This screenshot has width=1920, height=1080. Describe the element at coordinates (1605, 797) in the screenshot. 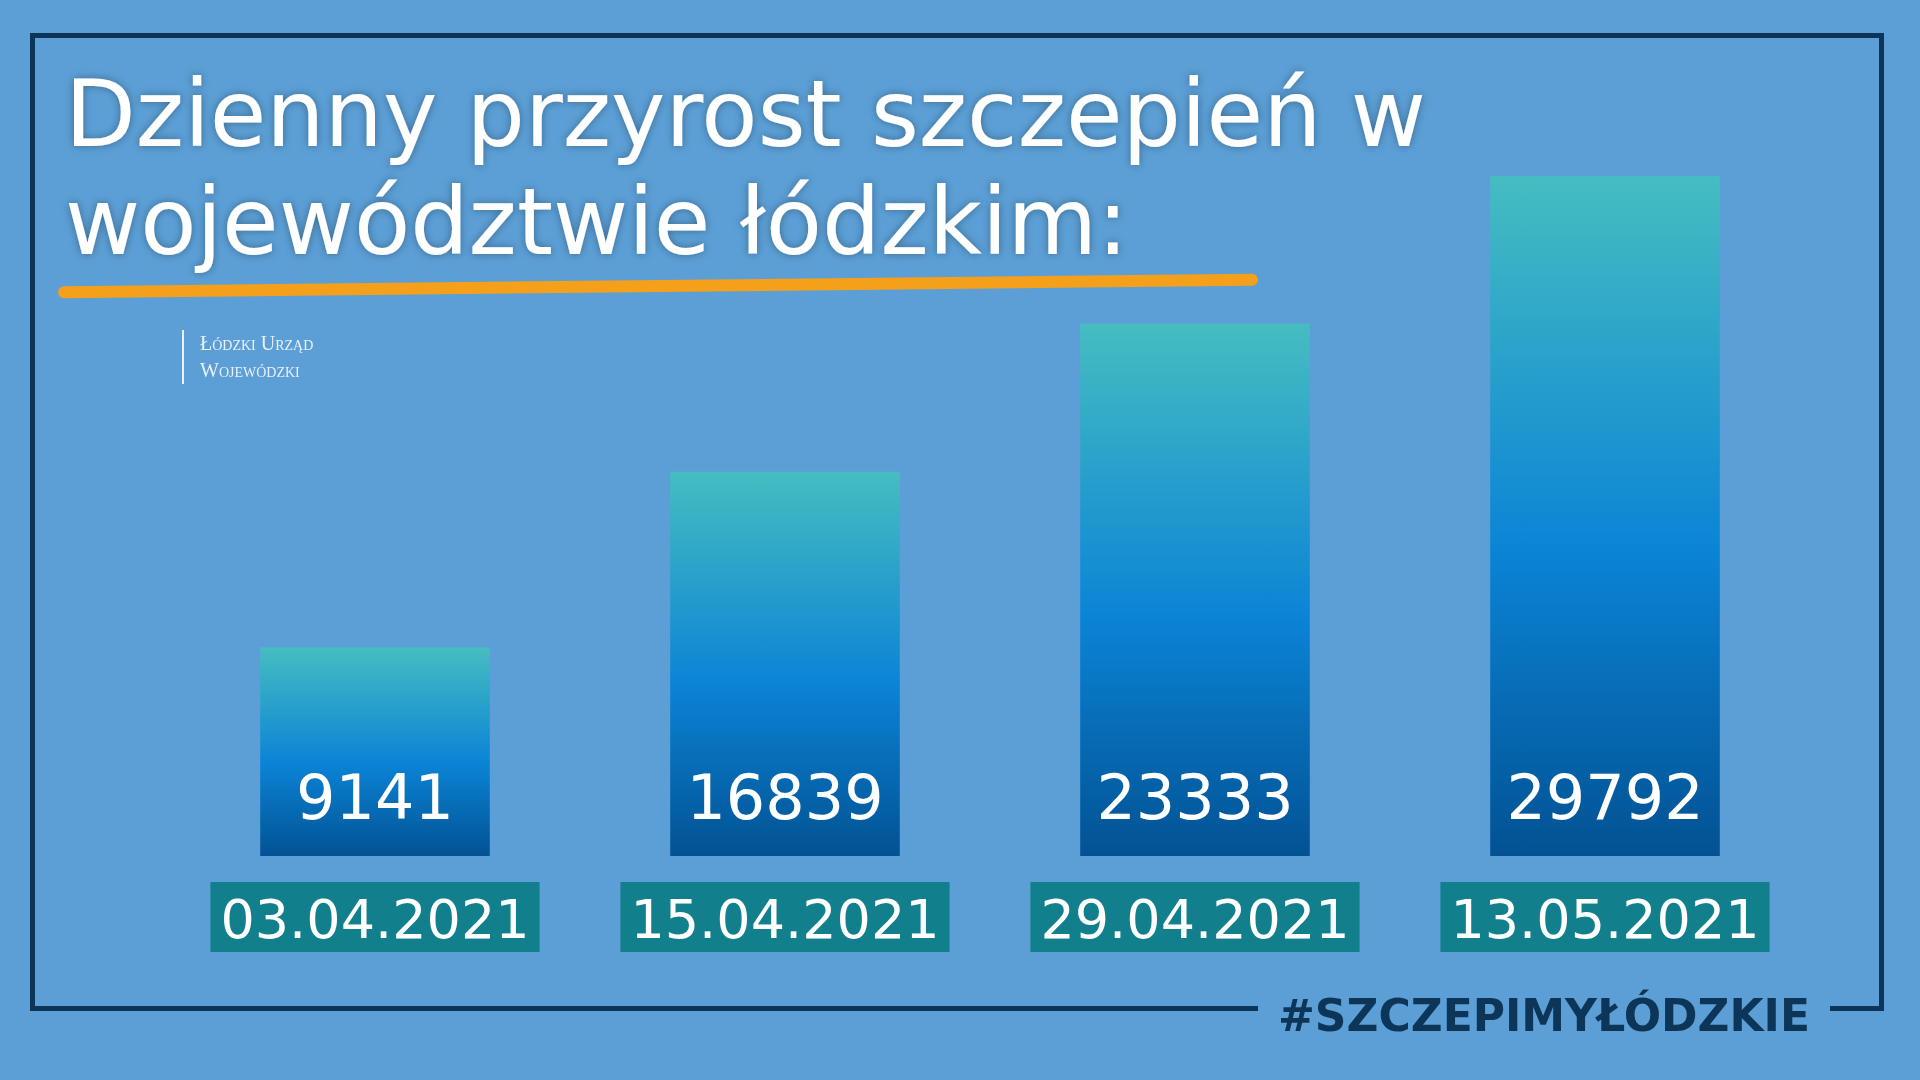

I see `data-label: 29792` at that location.